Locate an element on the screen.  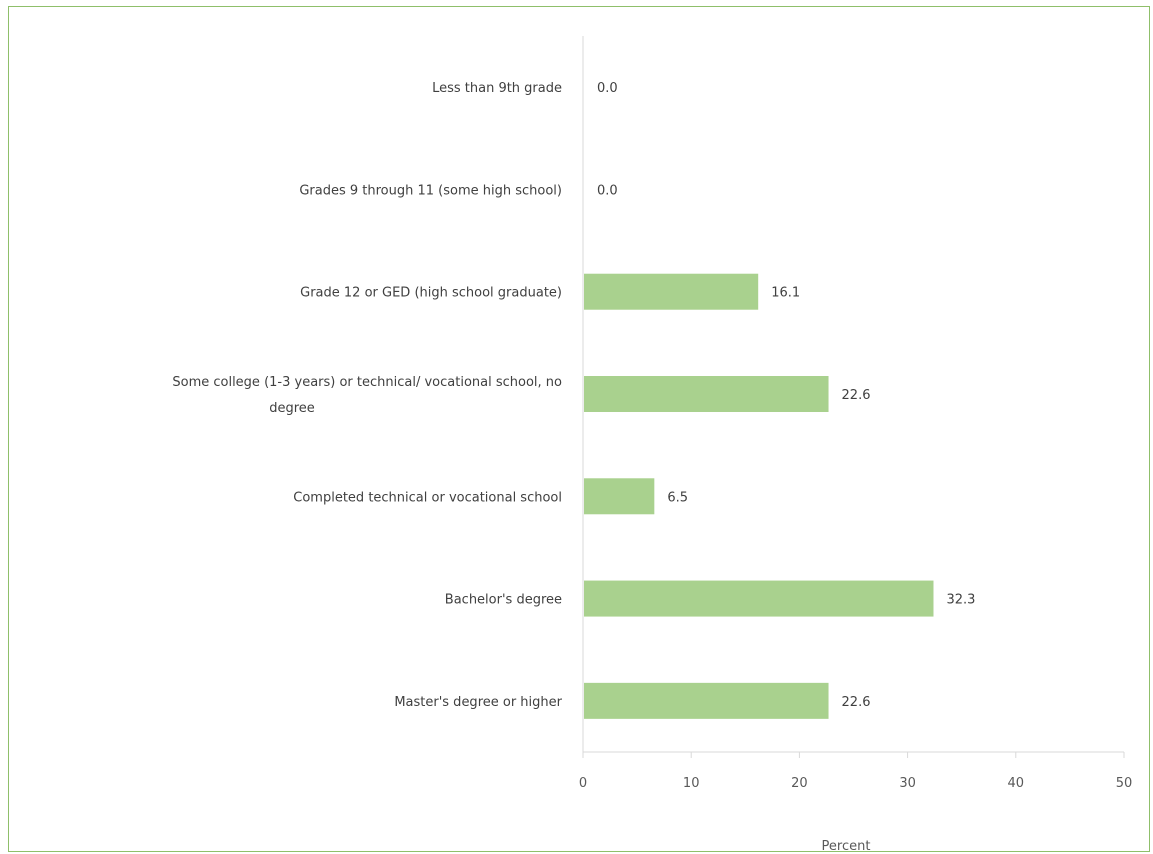
value-label: 16.1 is located at coordinates (785, 293).